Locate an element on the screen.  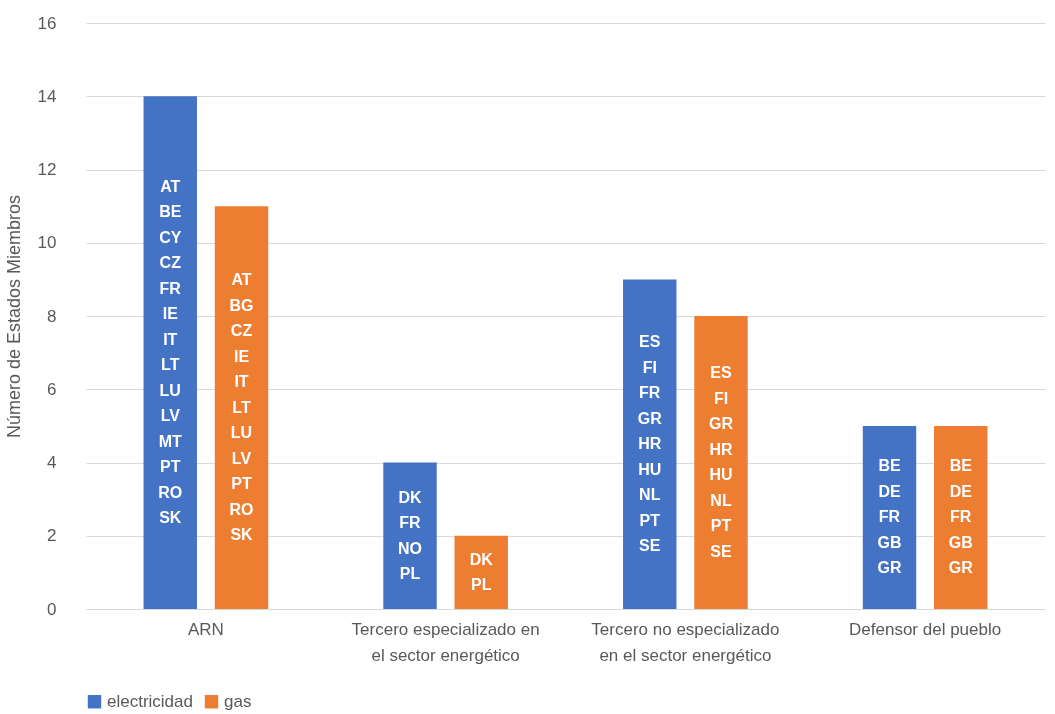
legend-label: electricidad is located at coordinates (150, 701).